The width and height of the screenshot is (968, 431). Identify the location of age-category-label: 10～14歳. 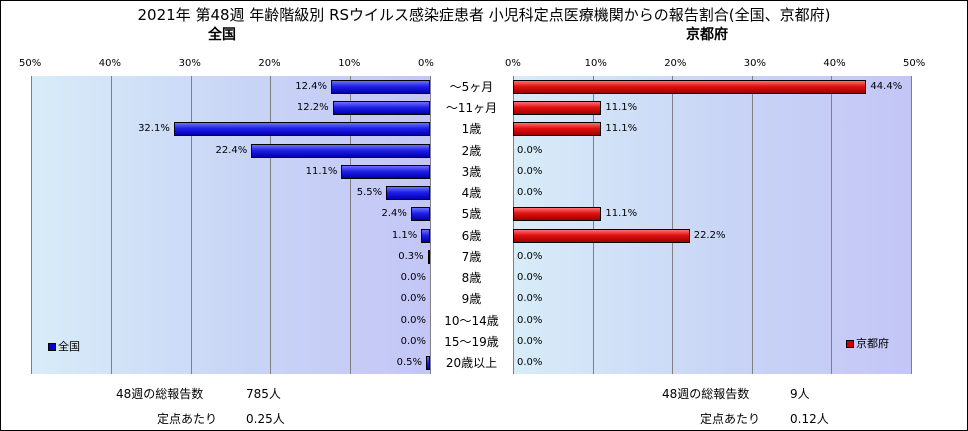
(471, 321).